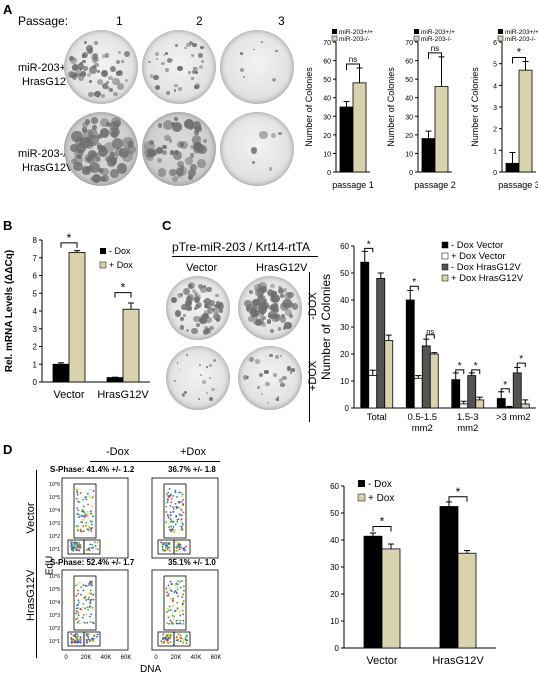 Image resolution: width=538 pixels, height=680 pixels. I want to click on c-category-label: Total, so click(377, 417).